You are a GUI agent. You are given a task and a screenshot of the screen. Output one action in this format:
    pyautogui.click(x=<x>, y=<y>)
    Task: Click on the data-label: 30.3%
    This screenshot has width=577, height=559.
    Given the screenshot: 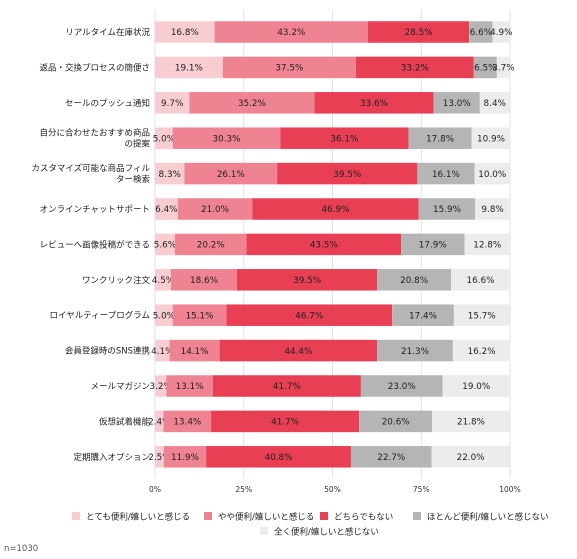 What is the action you would take?
    pyautogui.click(x=227, y=139)
    